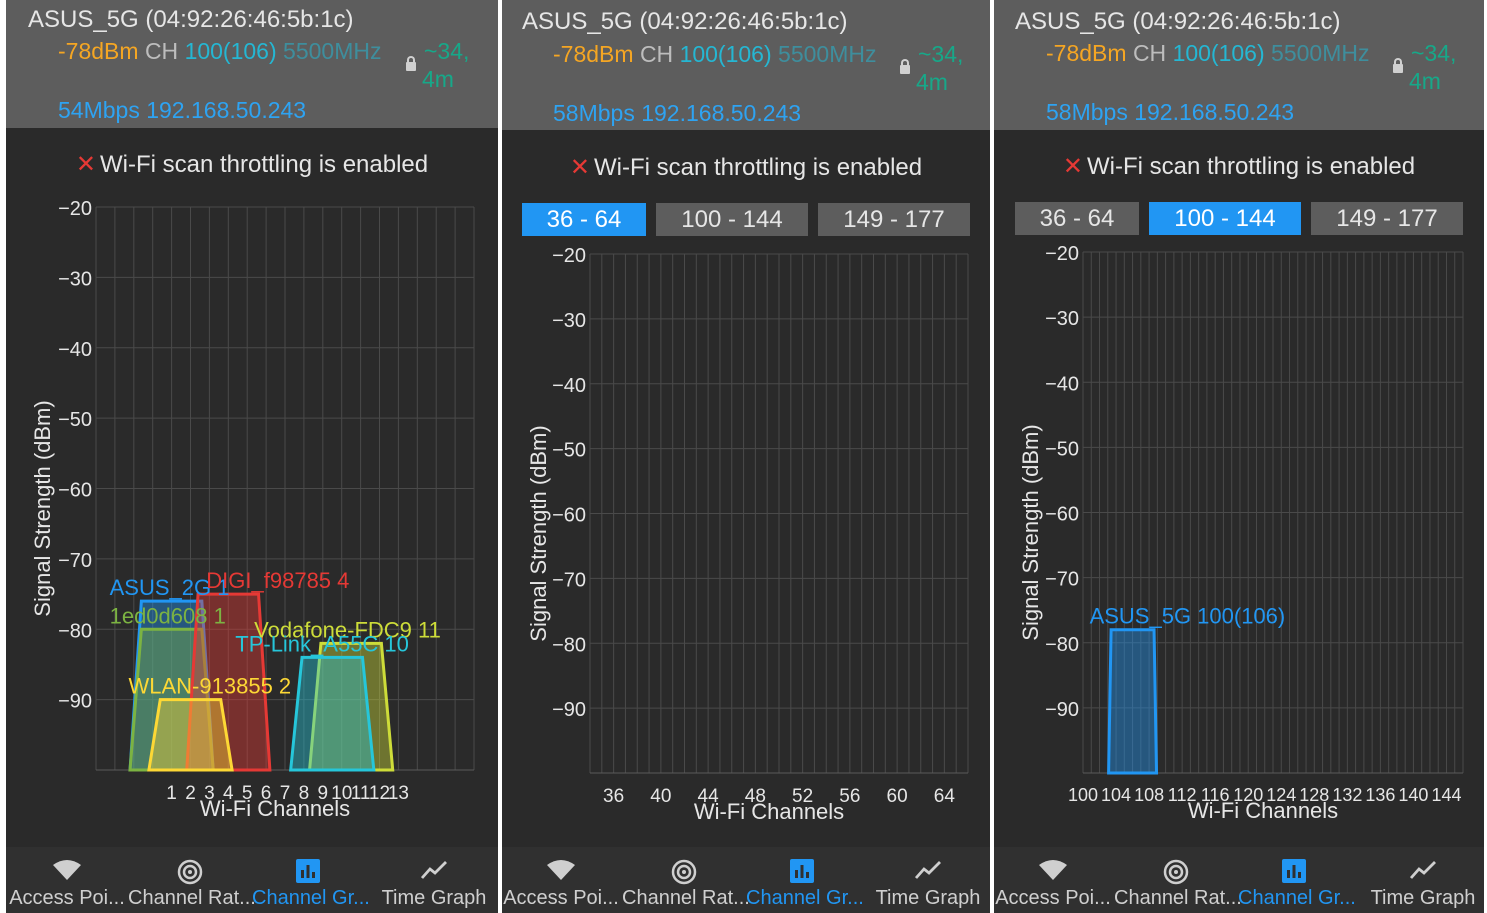 The image size is (1487, 913). What do you see at coordinates (1182, 795) in the screenshot?
I see `x-tick-label: 112` at bounding box center [1182, 795].